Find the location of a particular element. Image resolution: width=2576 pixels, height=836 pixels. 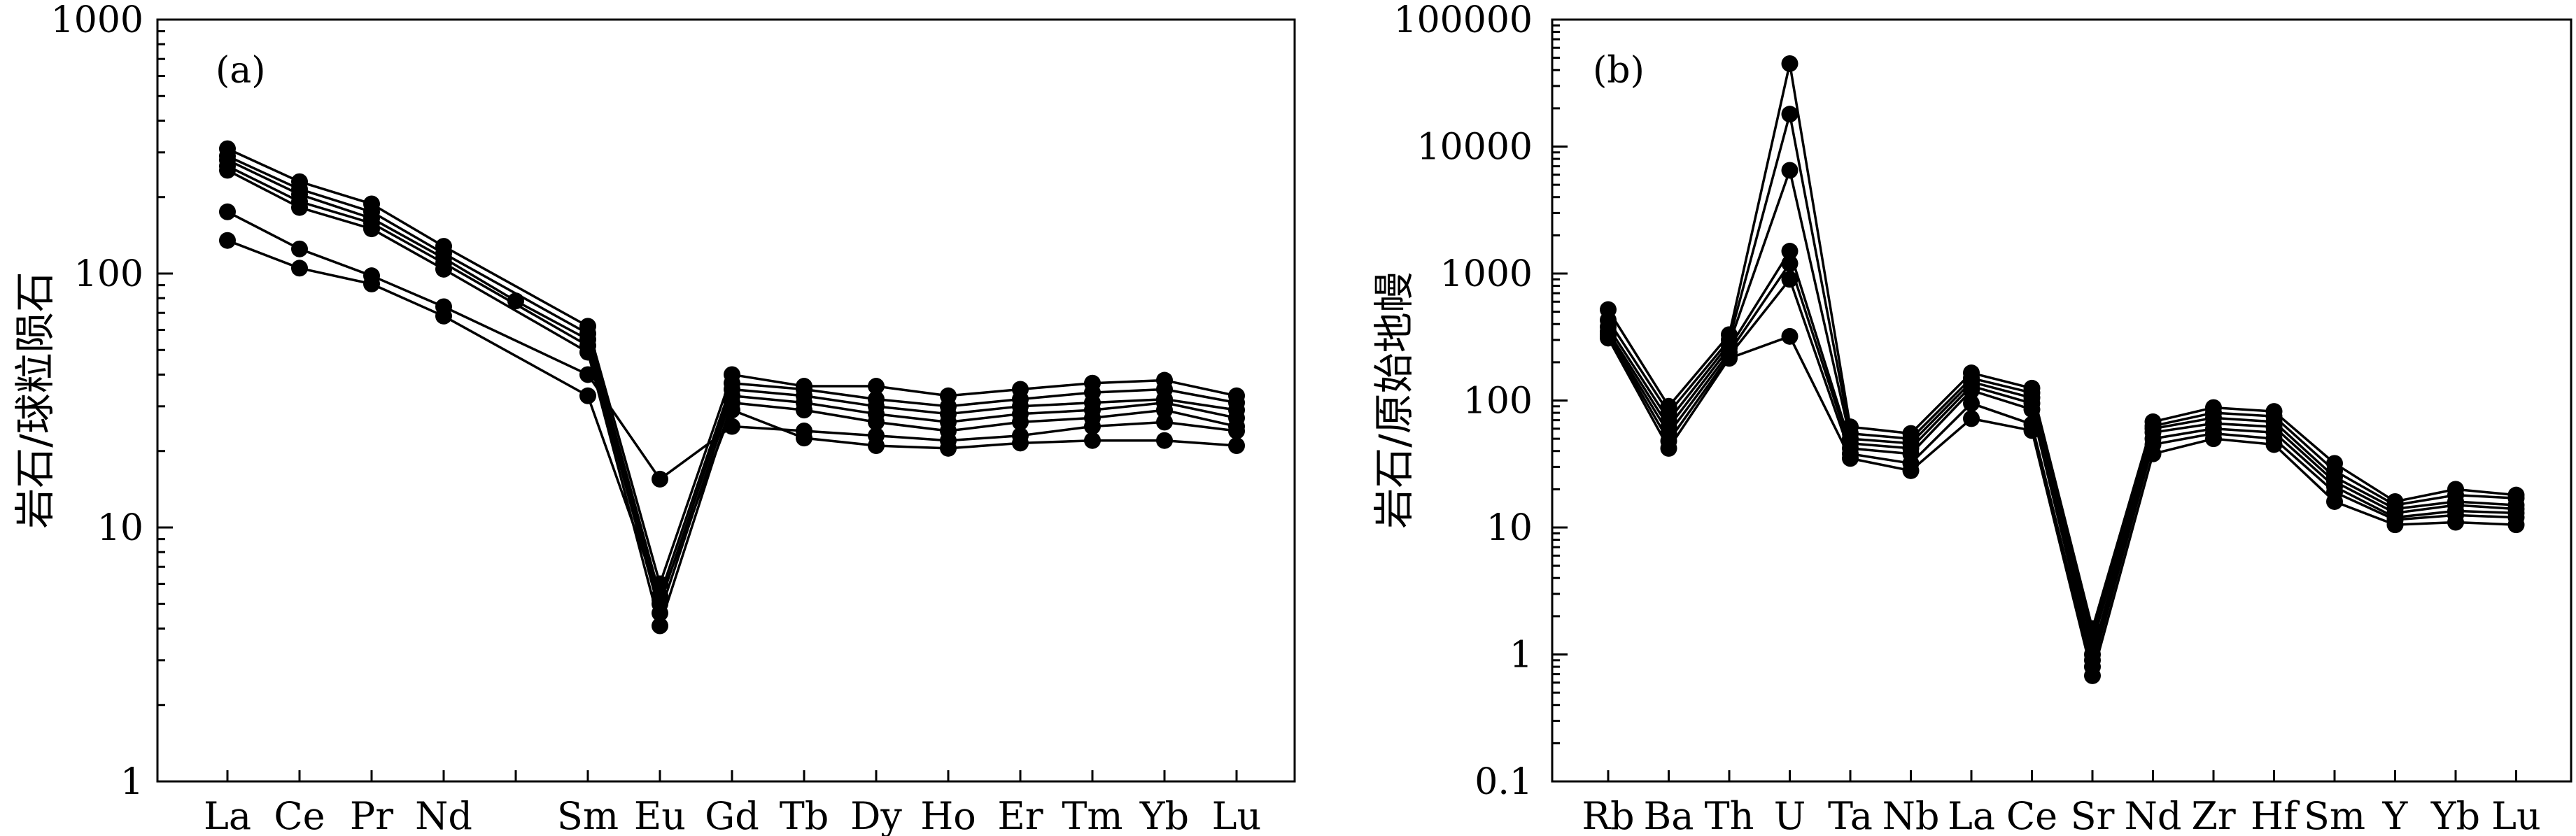

y-tick-label: 0.1 is located at coordinates (1503, 782).